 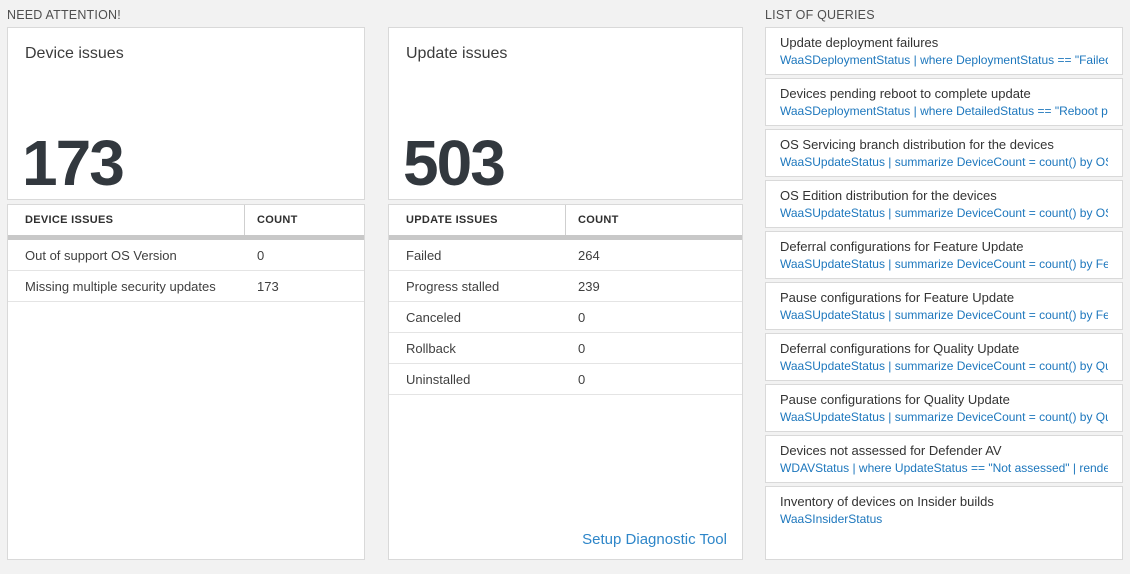 I want to click on column-header-update-issues: UPDATE ISSUES, so click(x=452, y=220).